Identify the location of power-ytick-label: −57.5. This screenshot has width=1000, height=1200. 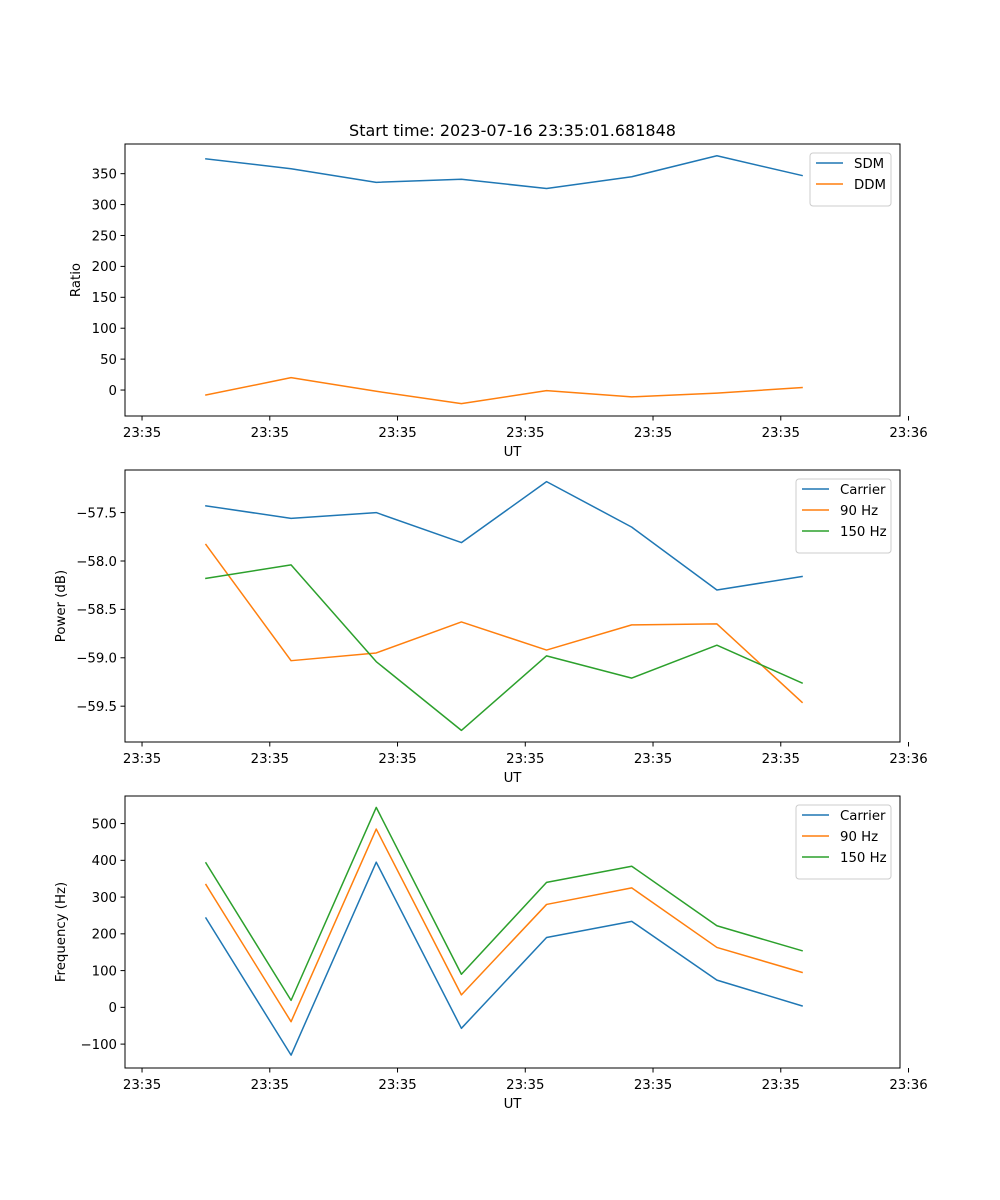
(96, 513).